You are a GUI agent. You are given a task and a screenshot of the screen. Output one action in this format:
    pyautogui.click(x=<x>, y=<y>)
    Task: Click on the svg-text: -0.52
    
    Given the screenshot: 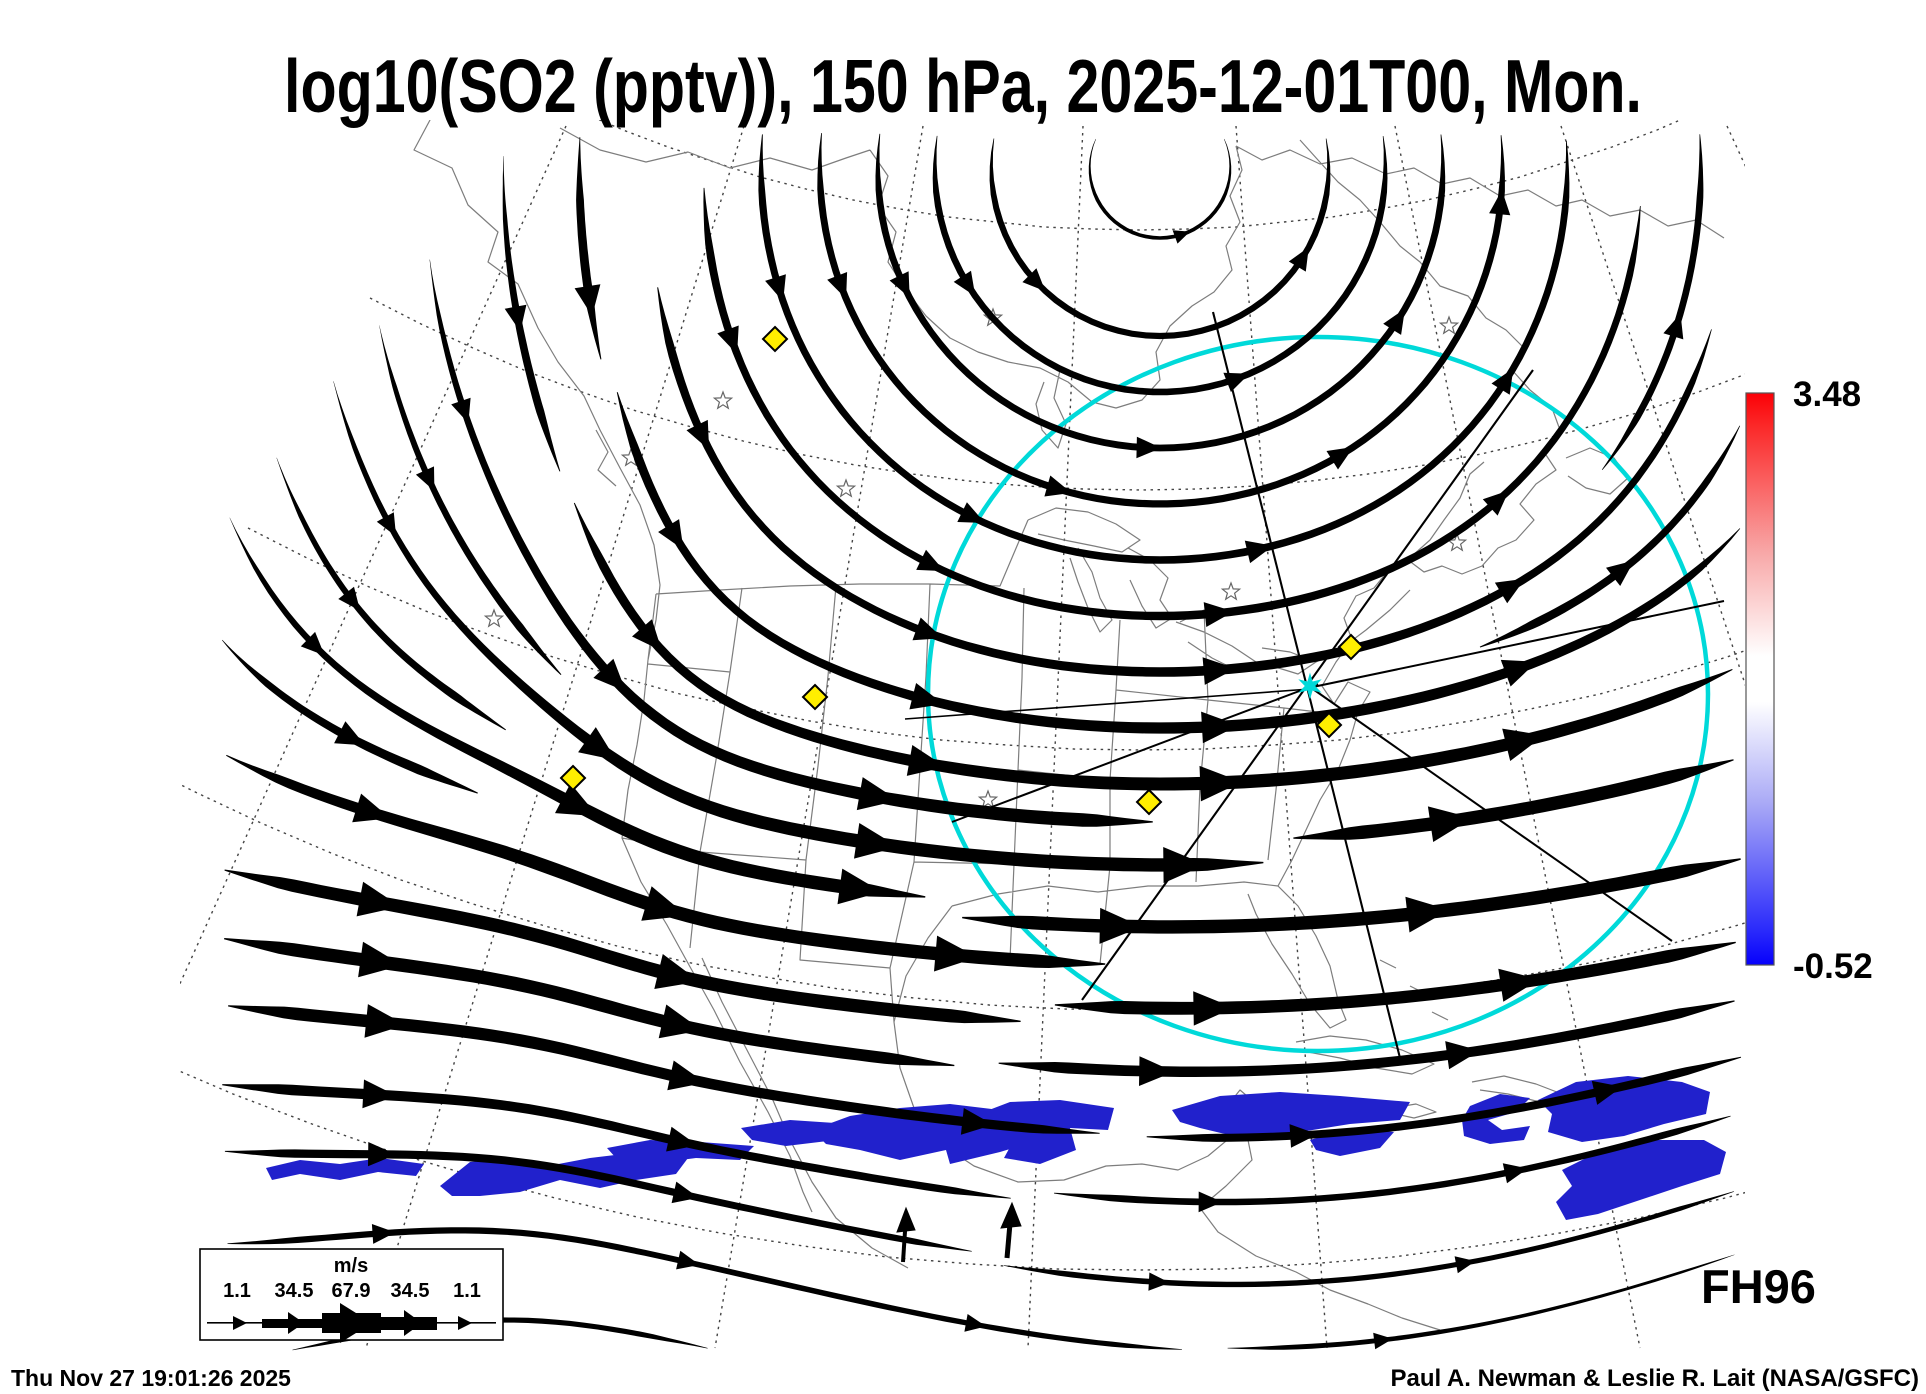 What is the action you would take?
    pyautogui.click(x=1833, y=966)
    